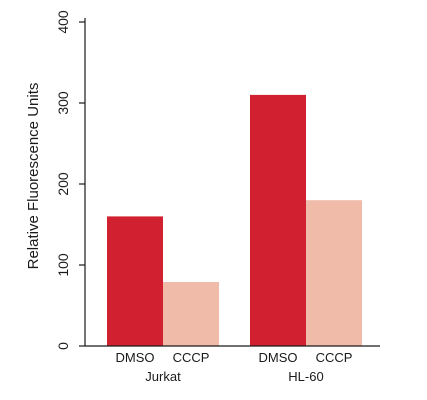 The width and height of the screenshot is (427, 400). I want to click on y-tick-label: 400, so click(63, 22).